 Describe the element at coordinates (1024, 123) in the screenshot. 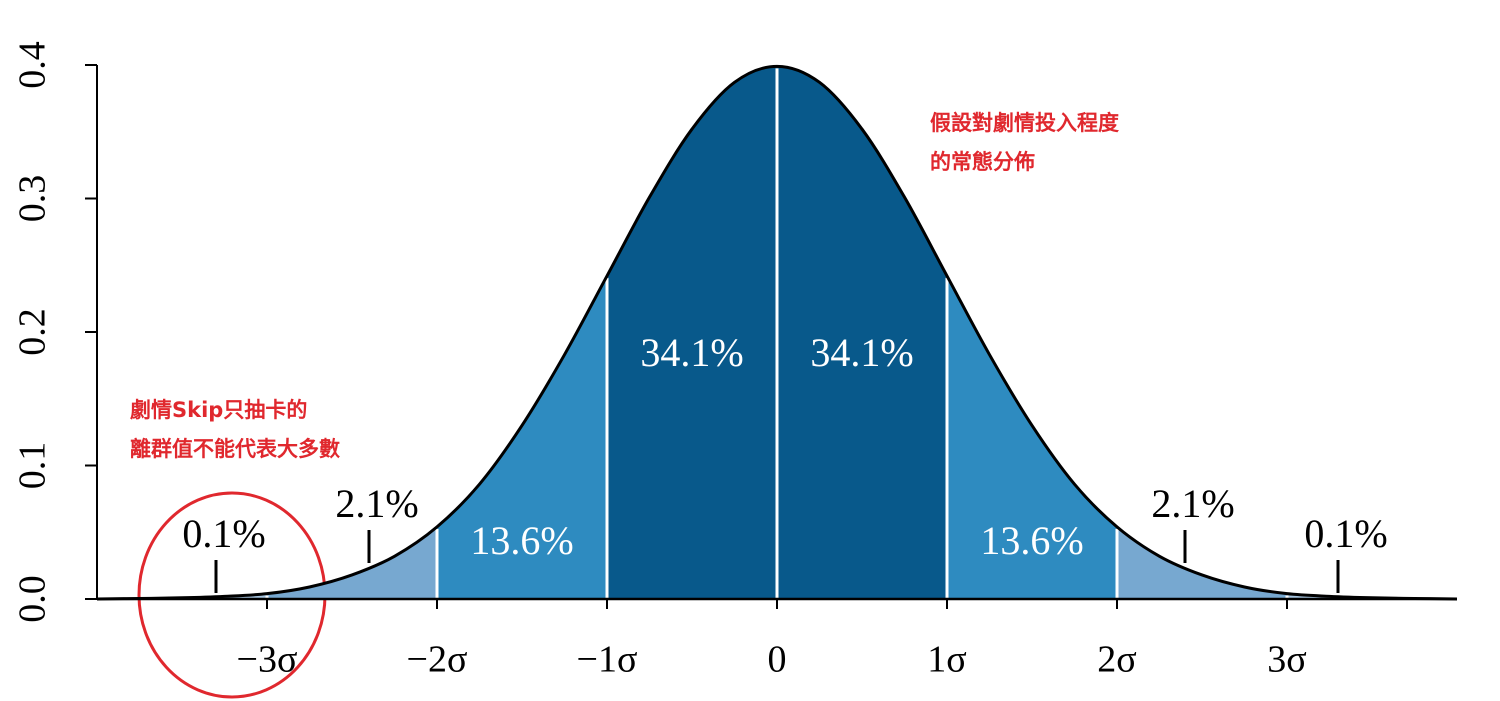

I see `annotation: 假設對劇情投入程度` at that location.